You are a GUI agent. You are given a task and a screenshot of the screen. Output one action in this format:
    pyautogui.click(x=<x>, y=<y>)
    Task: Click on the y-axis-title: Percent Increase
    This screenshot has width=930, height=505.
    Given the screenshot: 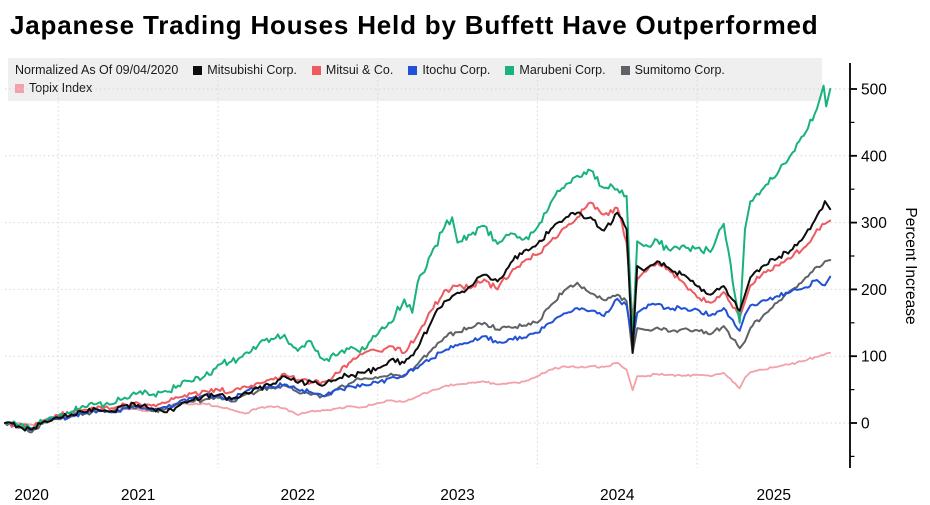 What is the action you would take?
    pyautogui.click(x=910, y=265)
    